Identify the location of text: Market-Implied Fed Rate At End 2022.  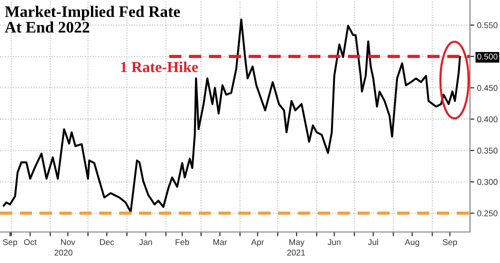
(92, 19).